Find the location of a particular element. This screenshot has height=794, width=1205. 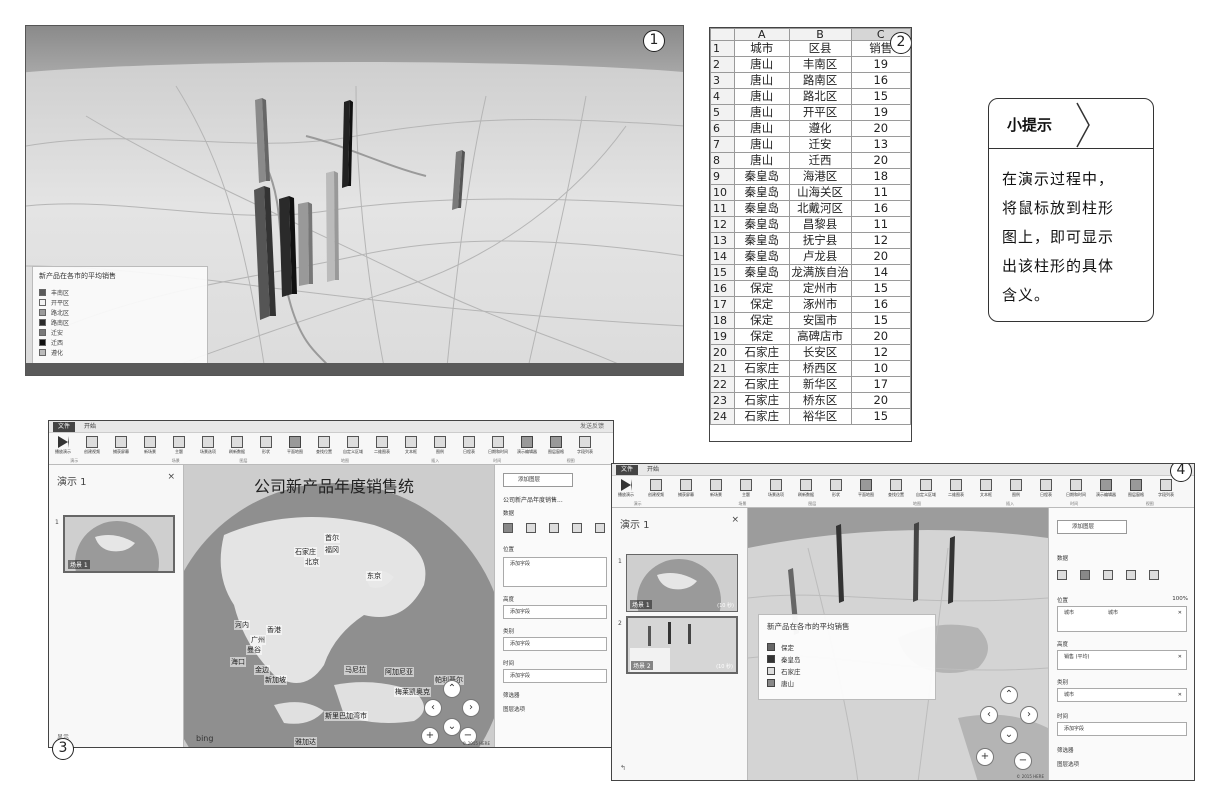

row-number: 7 is located at coordinates (722, 144).